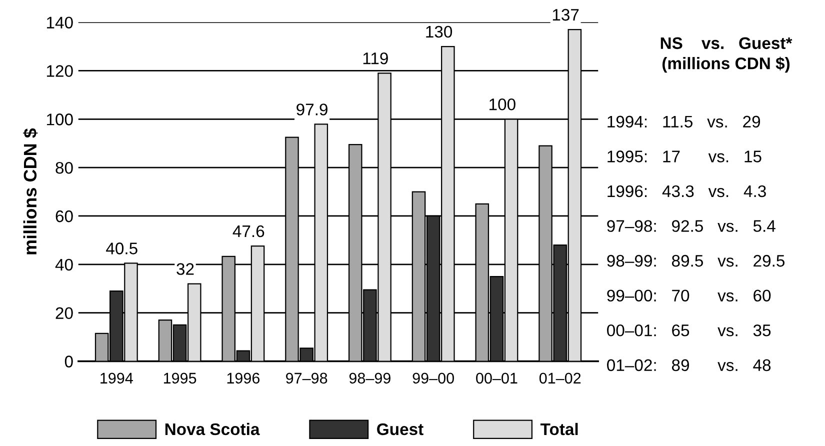 This screenshot has width=825, height=446. Describe the element at coordinates (248, 231) in the screenshot. I see `data-label: 47.6` at that location.